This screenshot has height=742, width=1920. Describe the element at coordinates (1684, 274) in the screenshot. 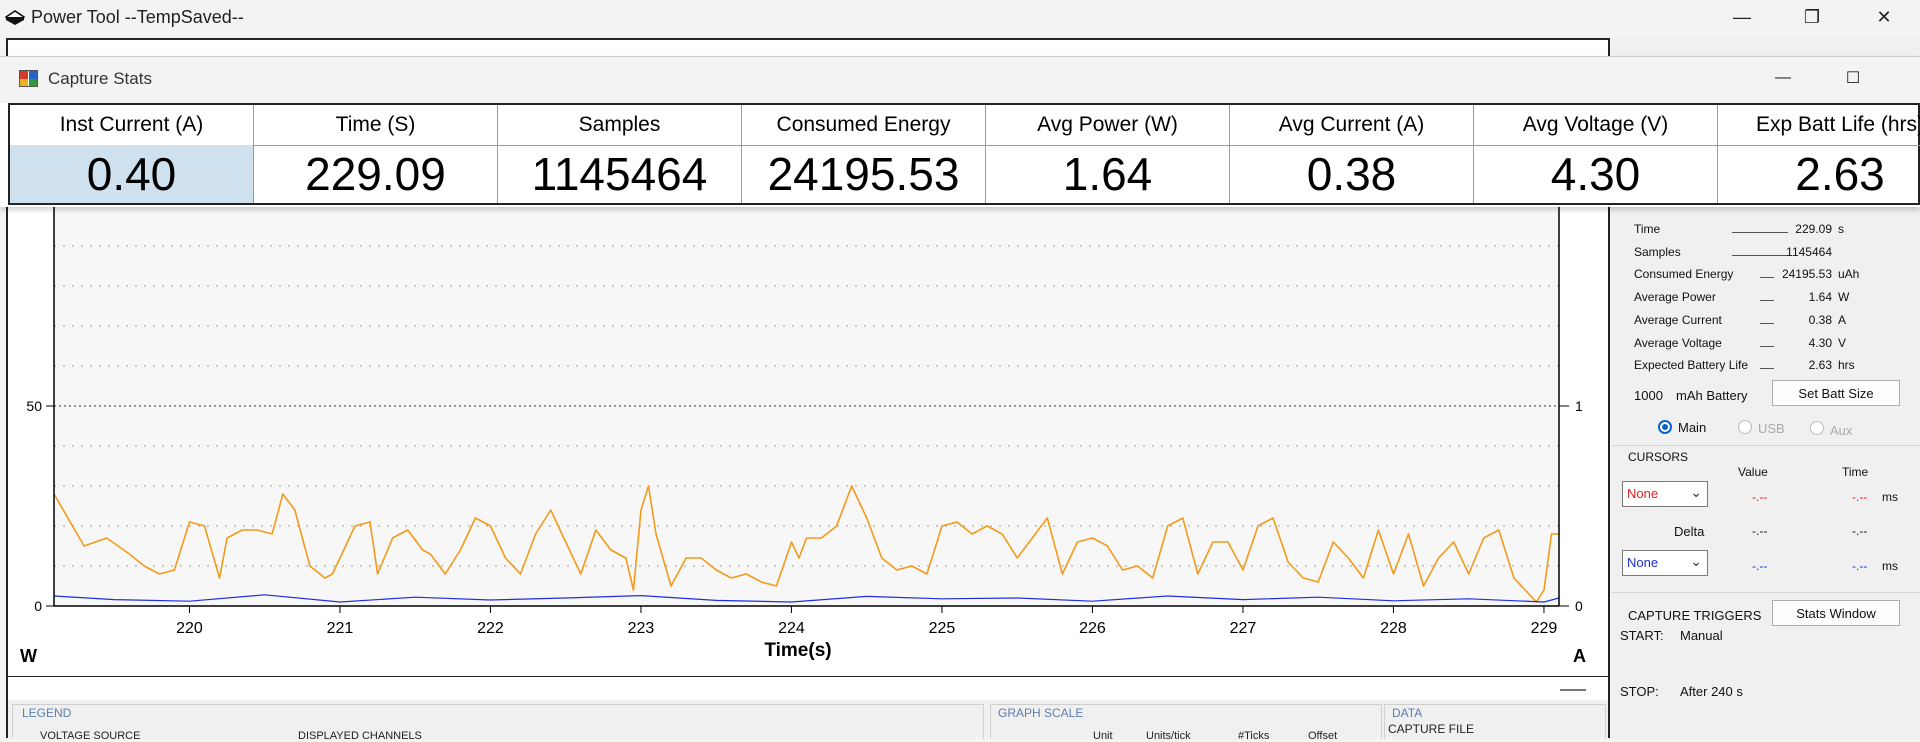

I see `summary-label: Consumed Energy` at that location.